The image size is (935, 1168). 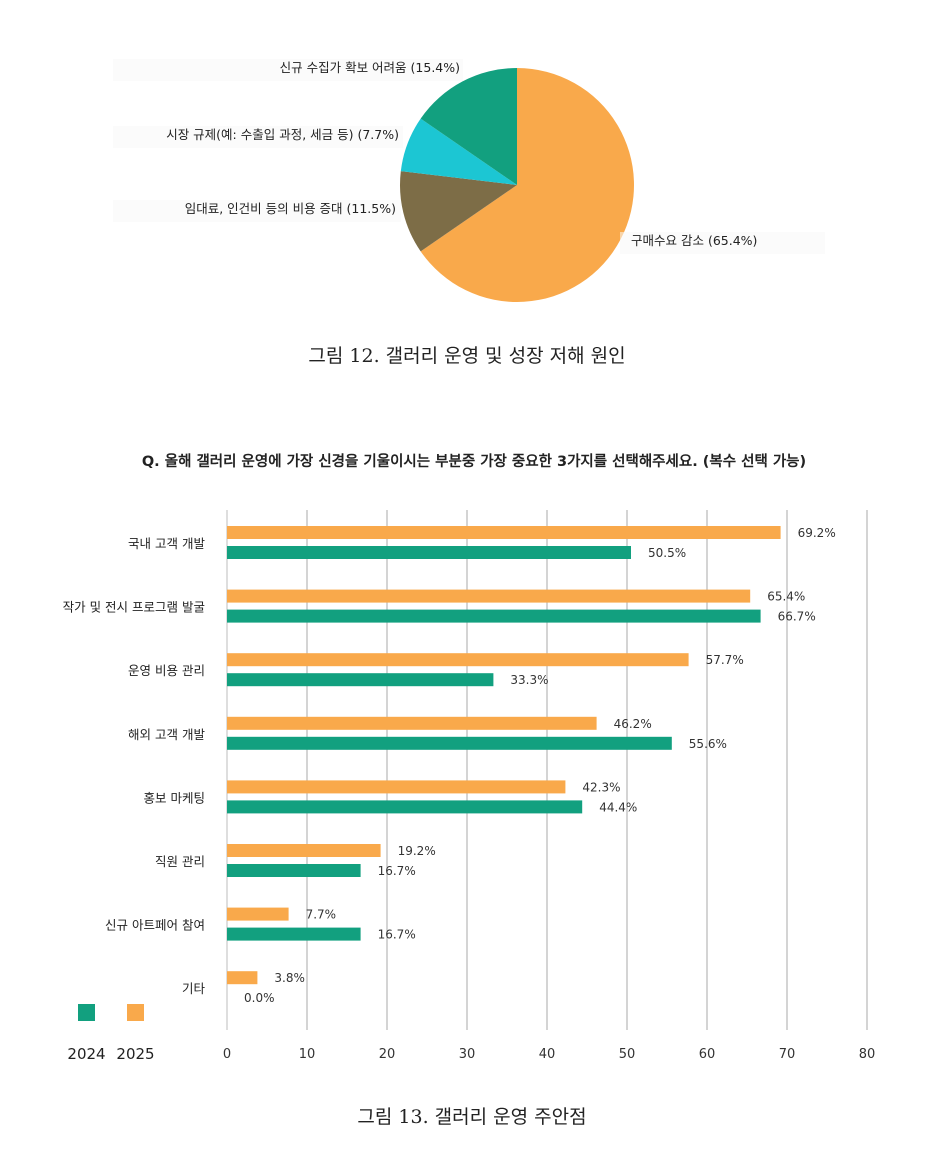 I want to click on legend: 2024 2025, so click(x=111, y=1033).